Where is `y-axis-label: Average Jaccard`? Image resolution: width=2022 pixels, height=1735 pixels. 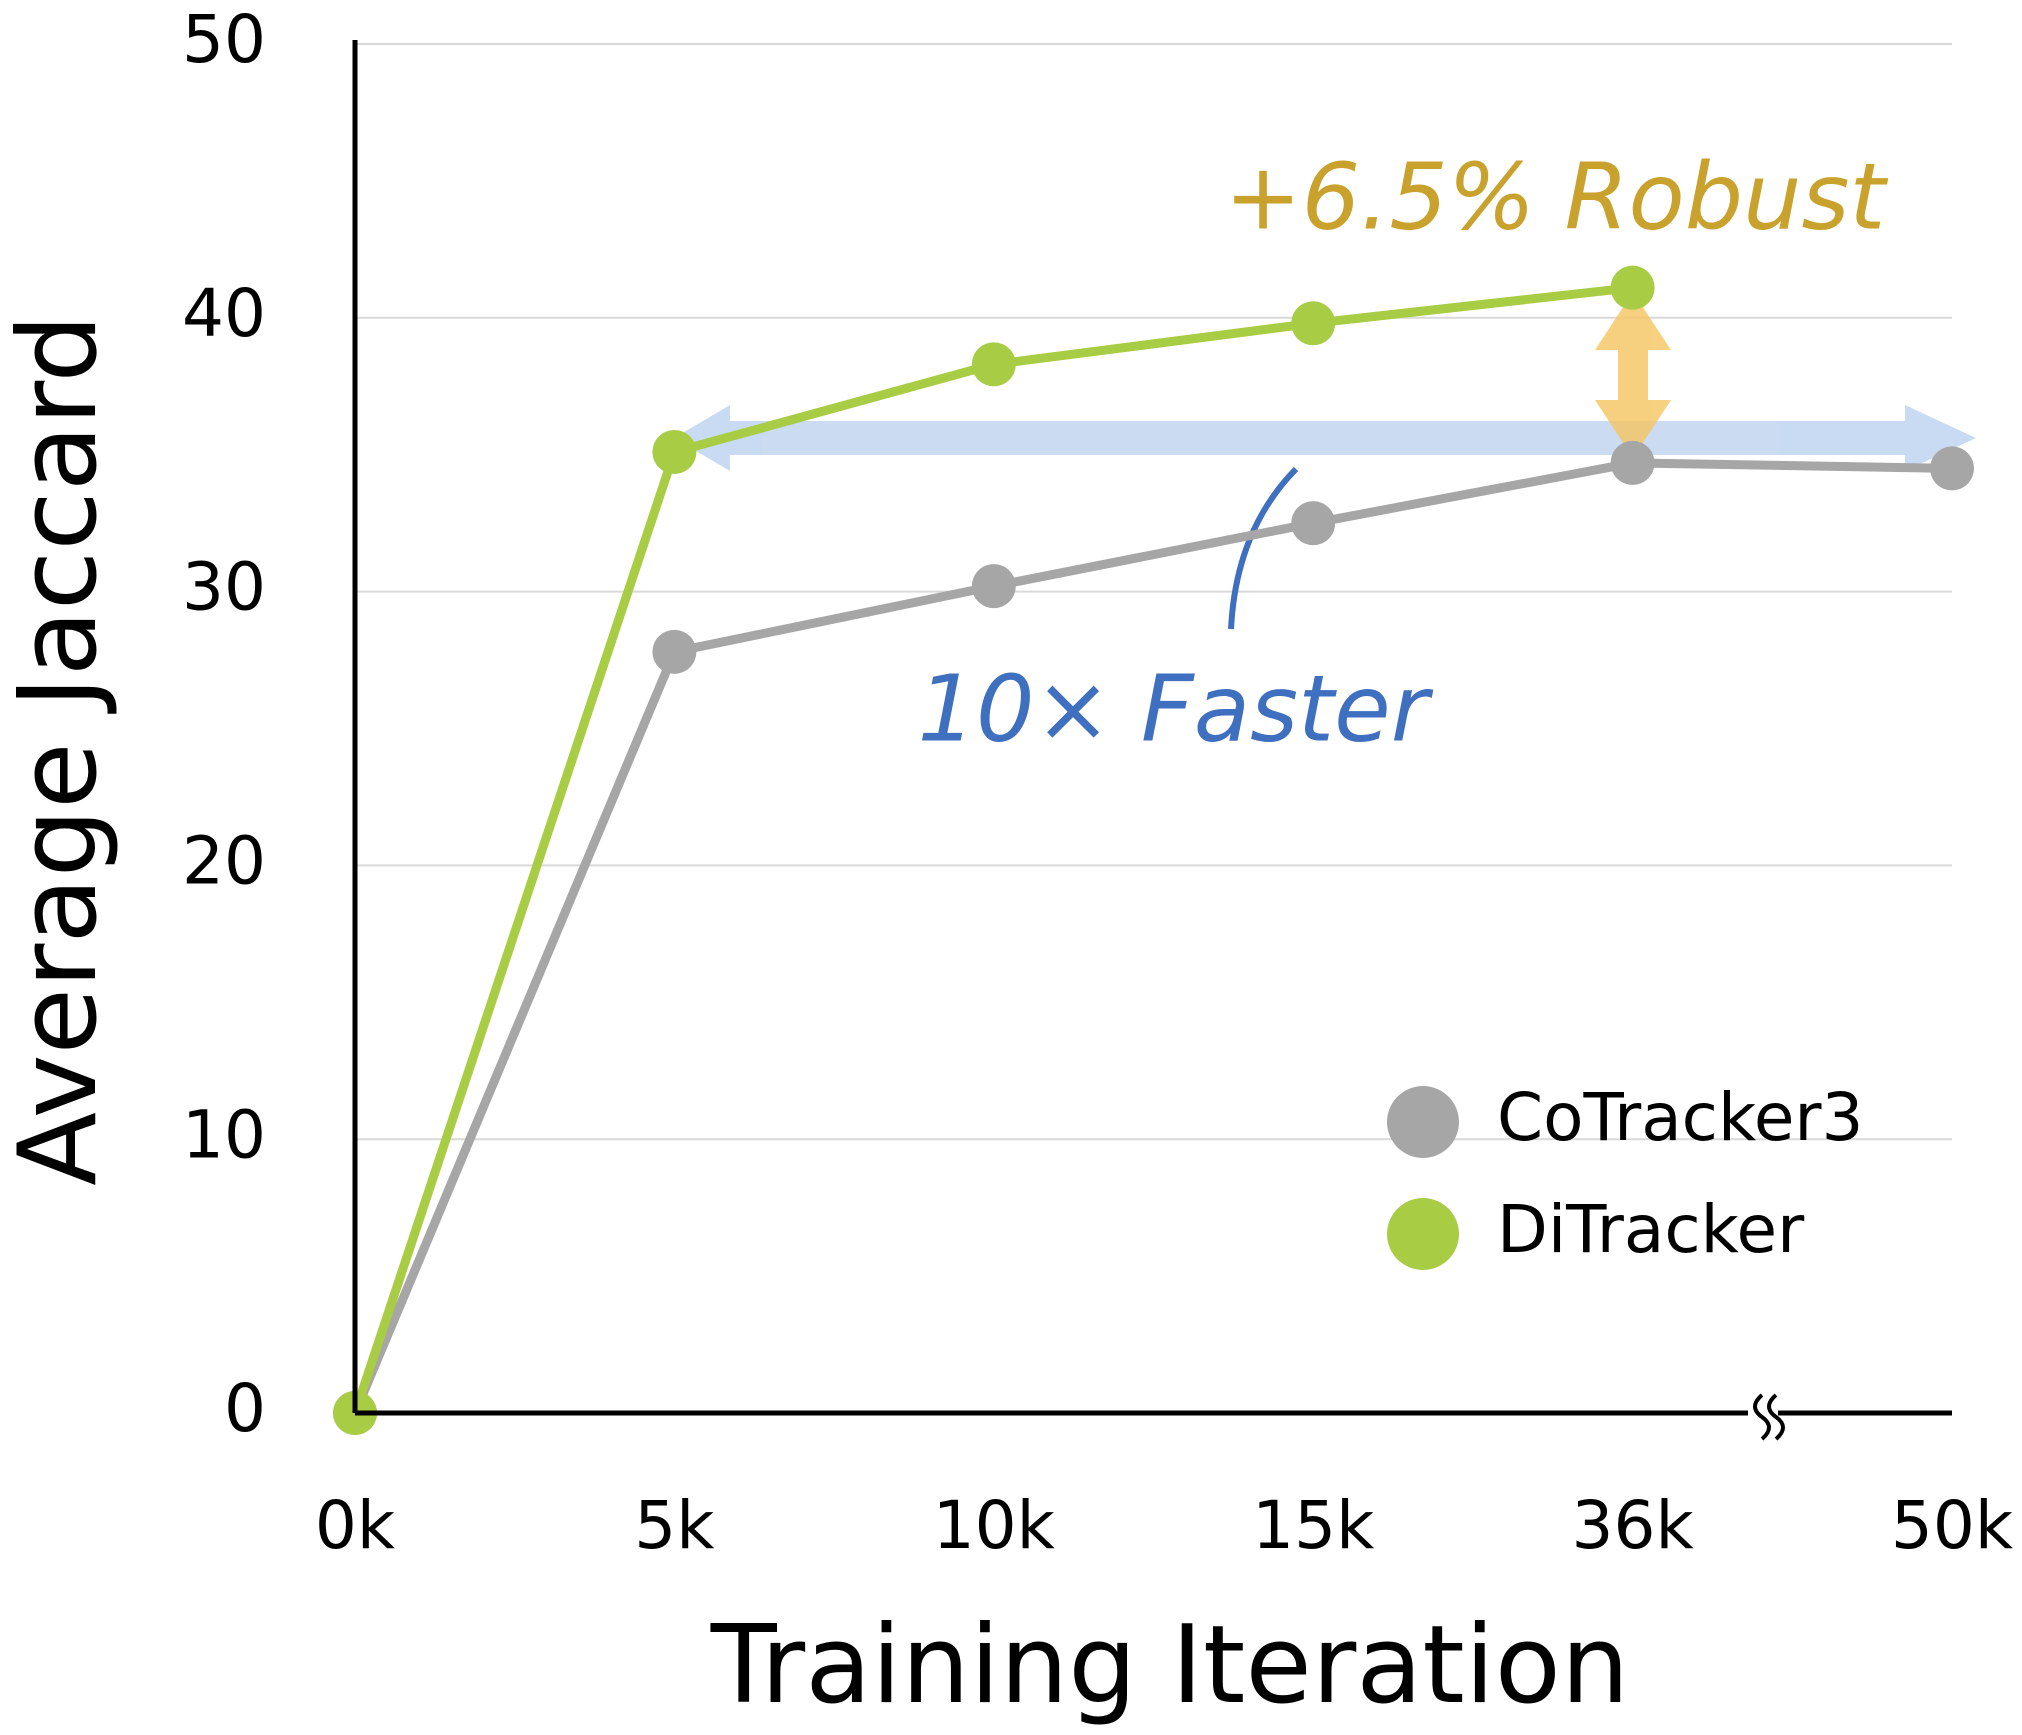 y-axis-label: Average Jaccard is located at coordinates (60, 750).